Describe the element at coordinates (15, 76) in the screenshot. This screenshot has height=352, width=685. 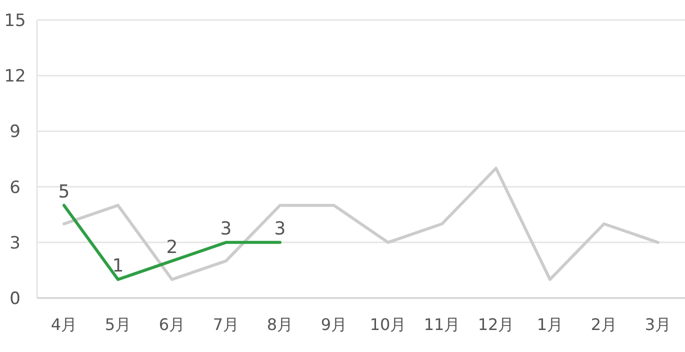
I see `y-tick-label: 12` at that location.